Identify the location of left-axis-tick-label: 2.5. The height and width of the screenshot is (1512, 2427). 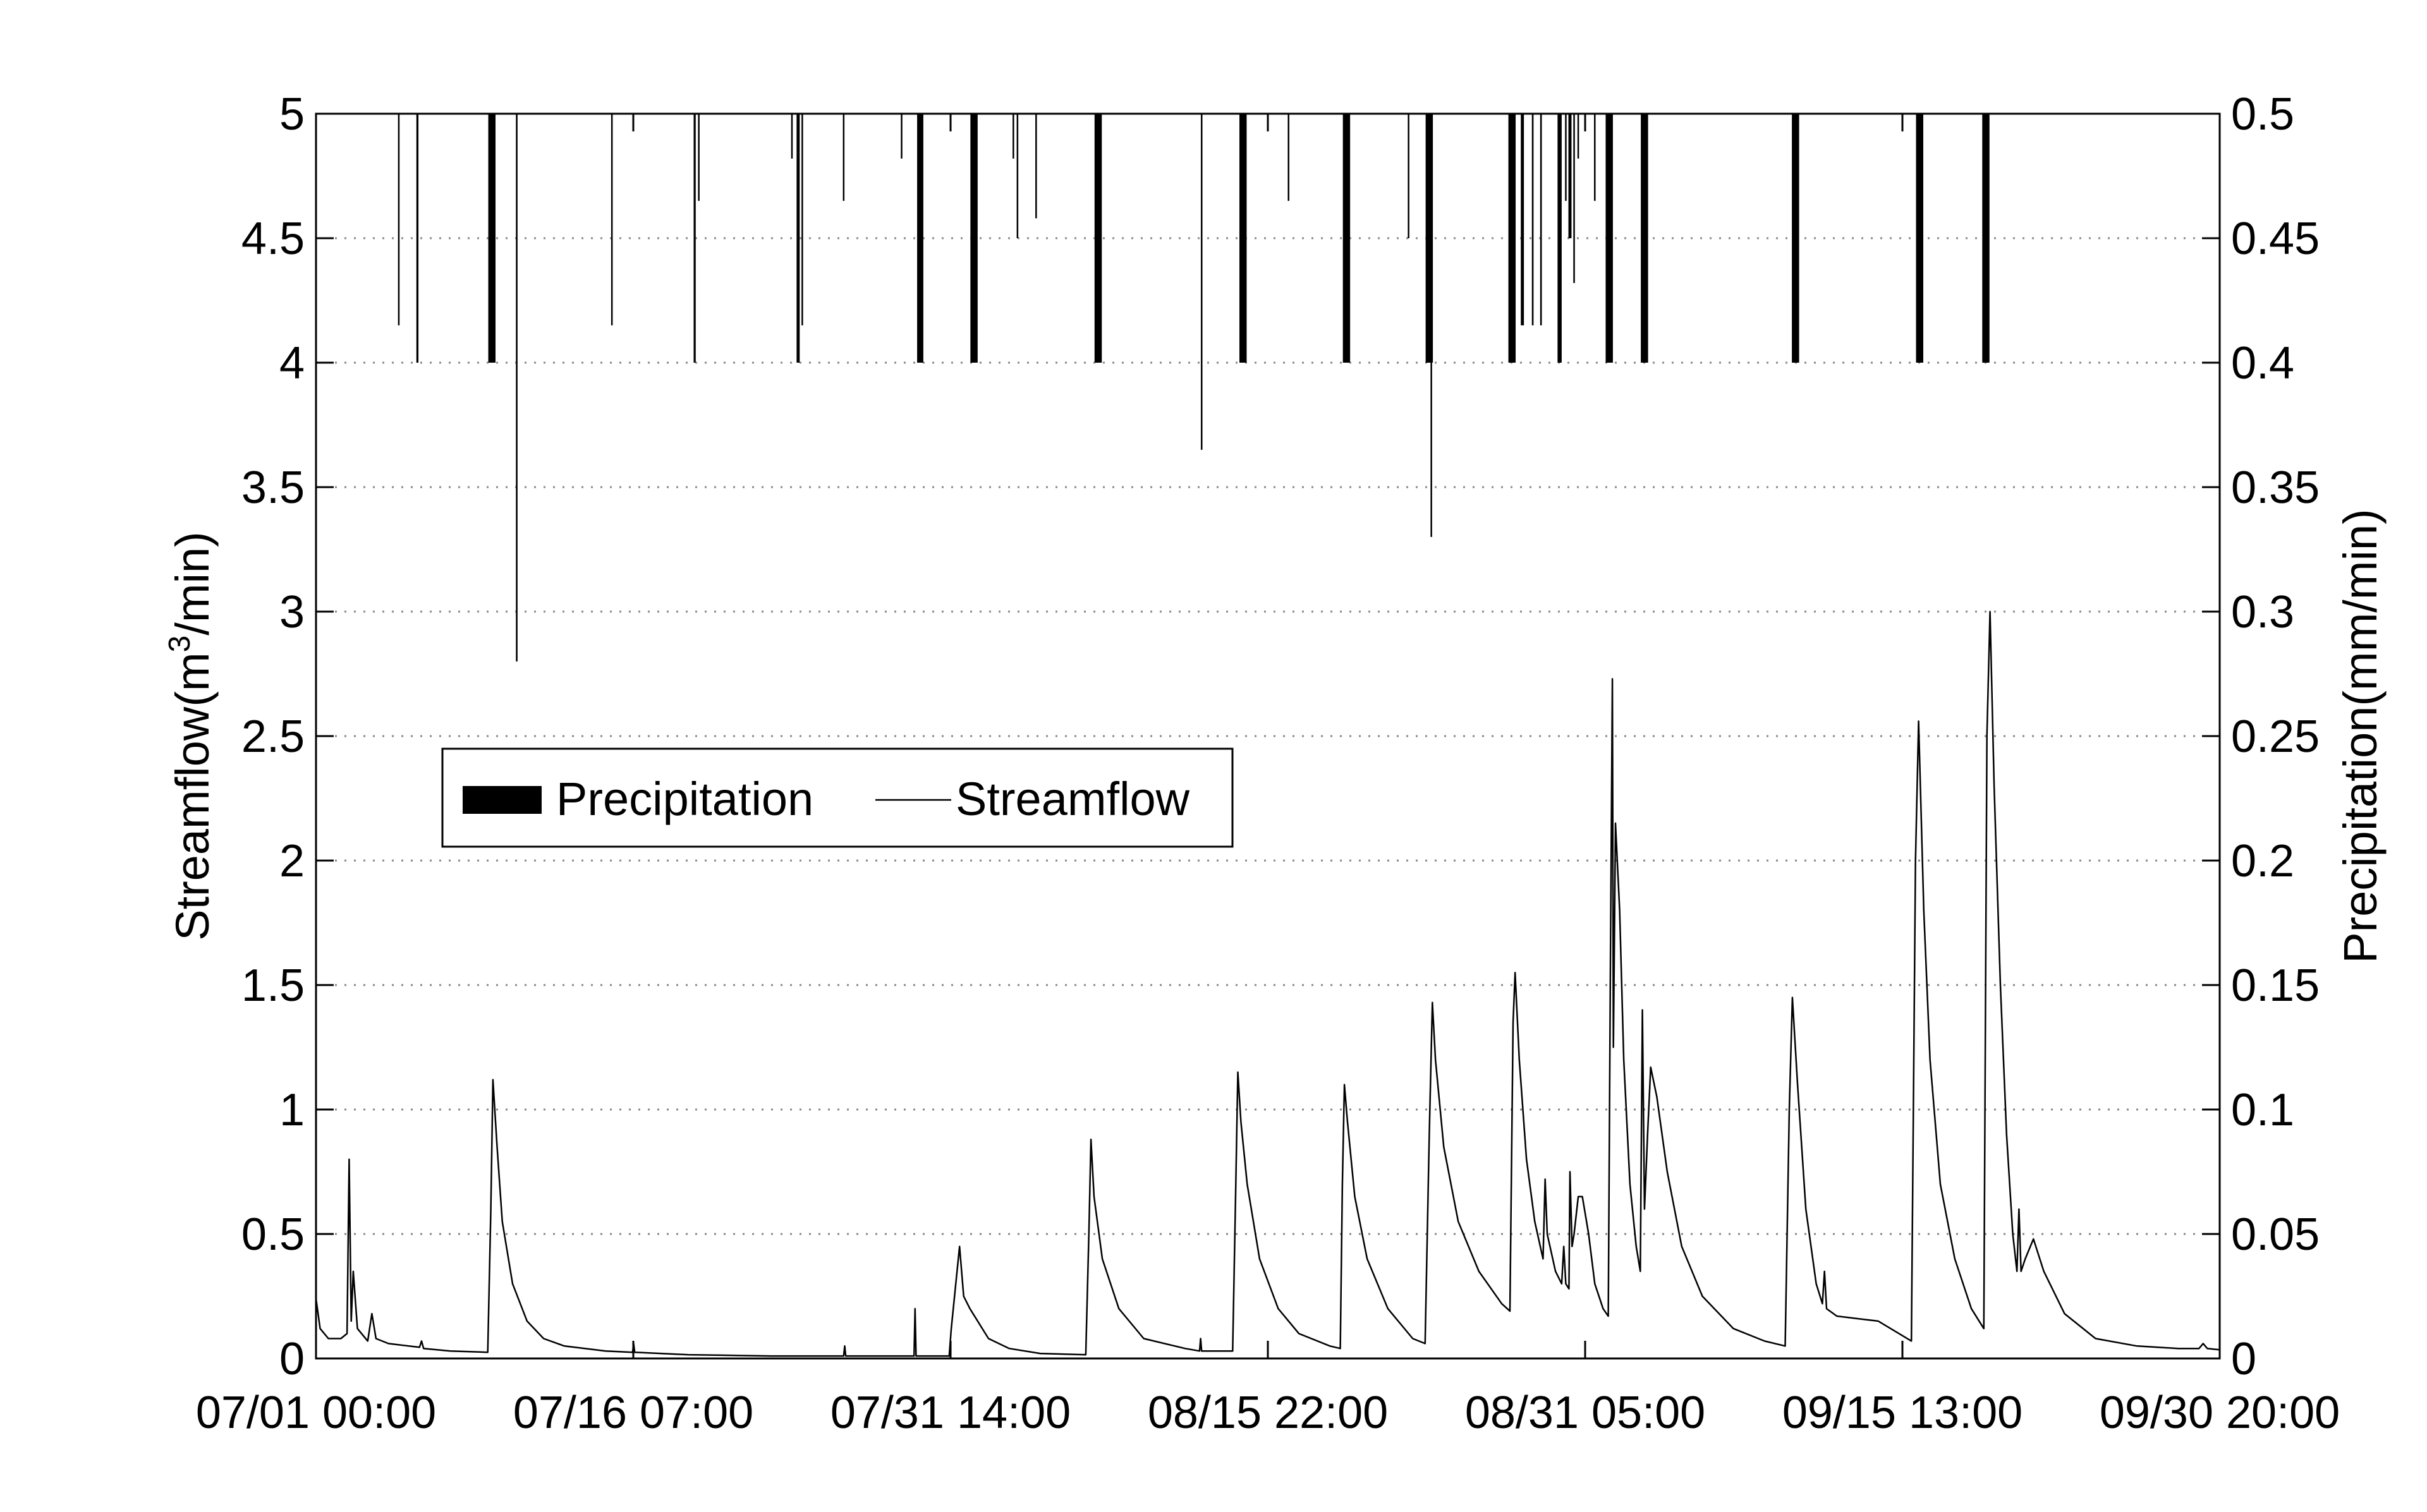
(273, 736).